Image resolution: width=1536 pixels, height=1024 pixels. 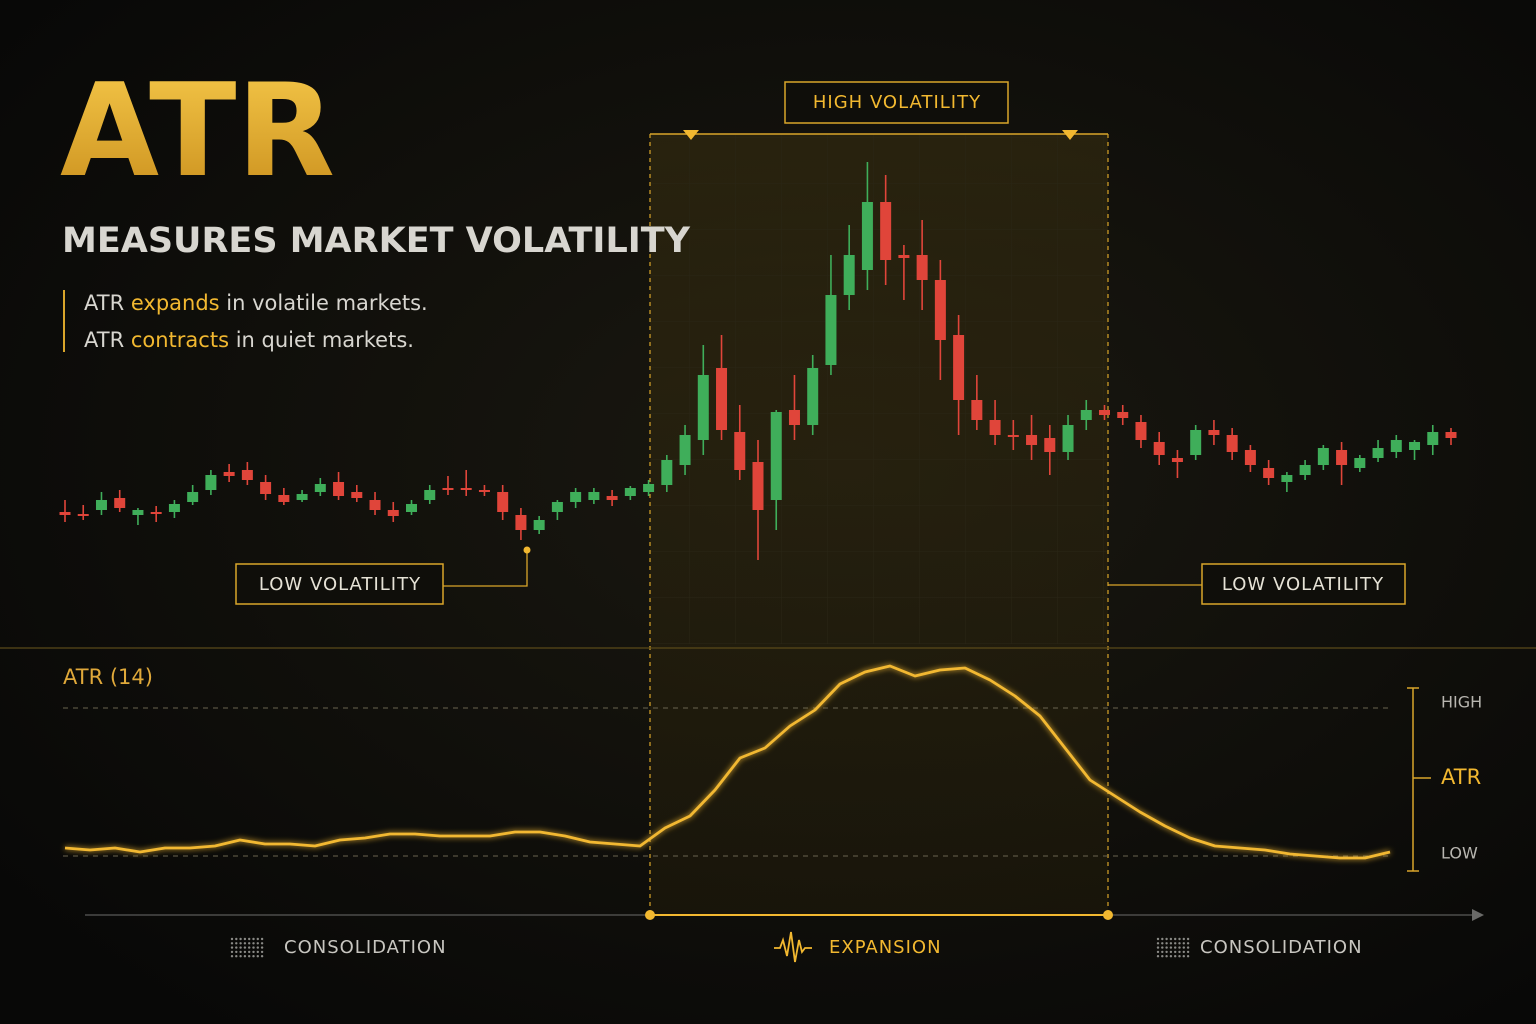 What do you see at coordinates (108, 677) in the screenshot?
I see `atr-title: ATR (14)` at bounding box center [108, 677].